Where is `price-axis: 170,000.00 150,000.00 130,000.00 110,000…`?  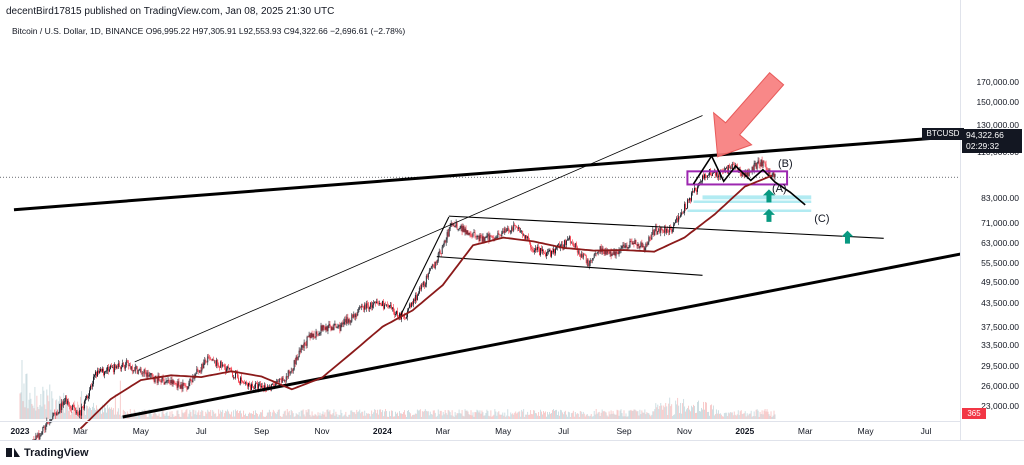
price-axis: 170,000.00 150,000.00 130,000.00 110,000… is located at coordinates (992, 220).